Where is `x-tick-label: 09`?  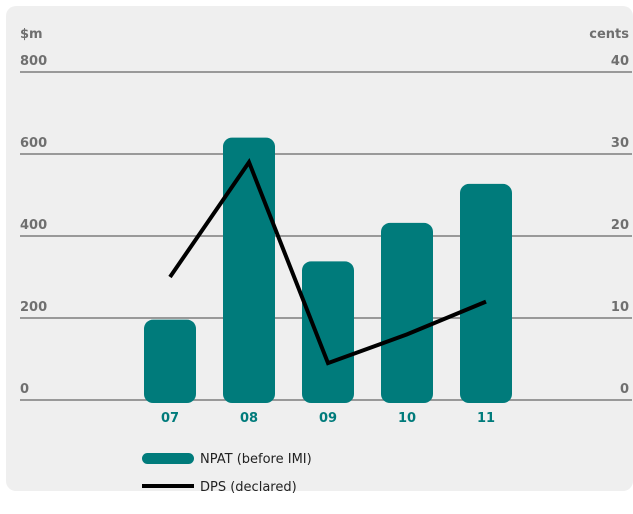
x-tick-label: 09 is located at coordinates (328, 418).